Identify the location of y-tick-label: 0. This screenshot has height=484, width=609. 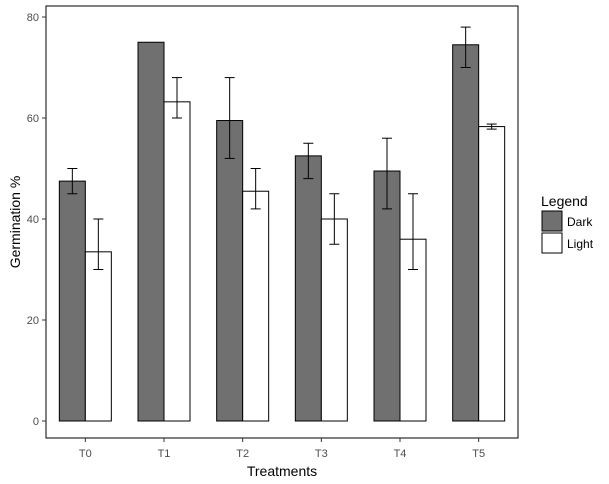
(36, 422).